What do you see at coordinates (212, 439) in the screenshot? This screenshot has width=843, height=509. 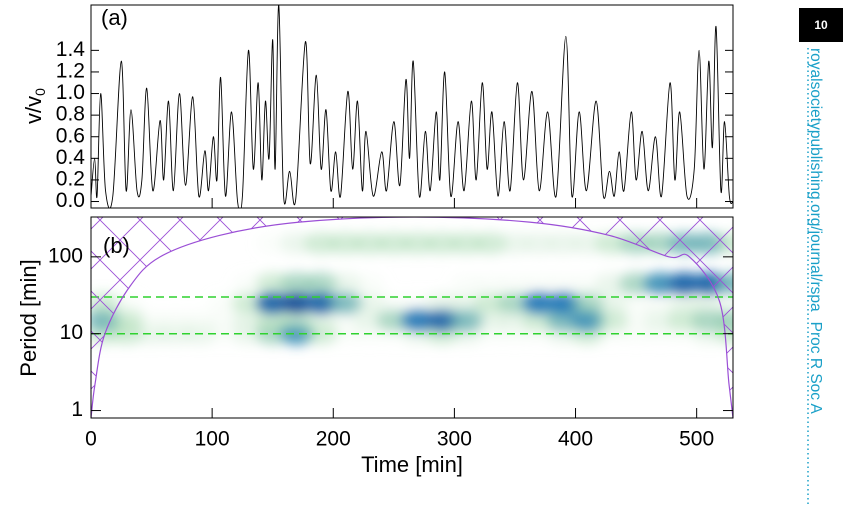 I see `x-tick-label: 100` at bounding box center [212, 439].